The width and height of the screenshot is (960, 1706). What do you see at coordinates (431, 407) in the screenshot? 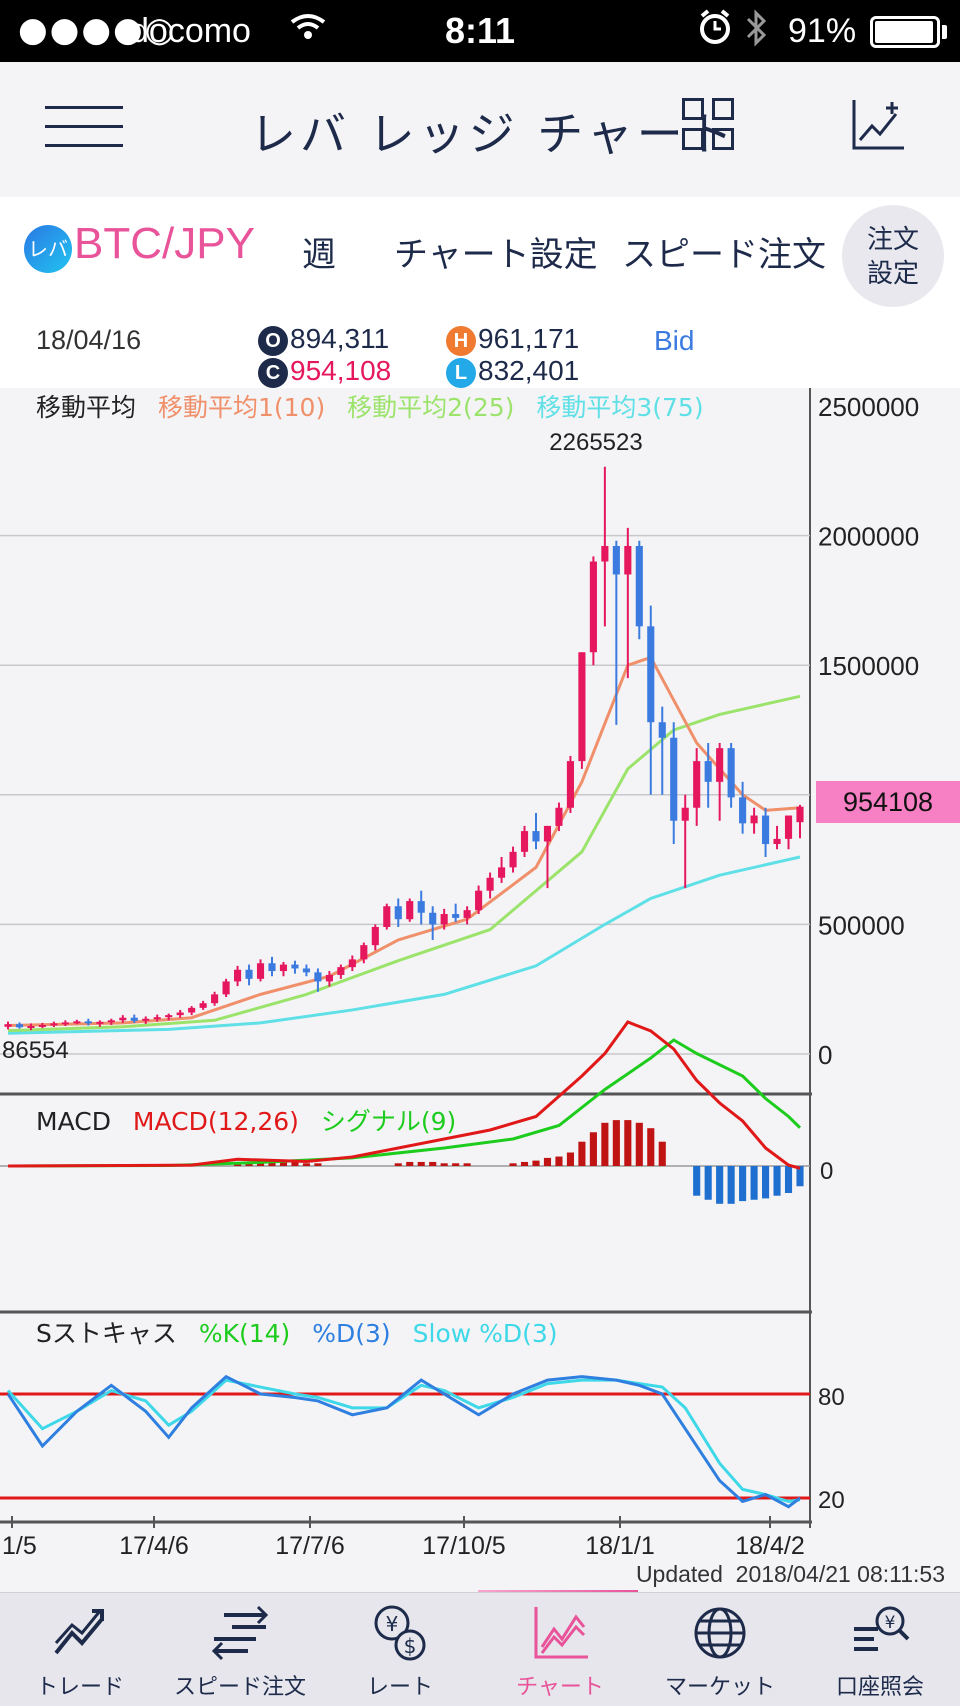
I see `ma2-legend: 移動平均2(25)` at bounding box center [431, 407].